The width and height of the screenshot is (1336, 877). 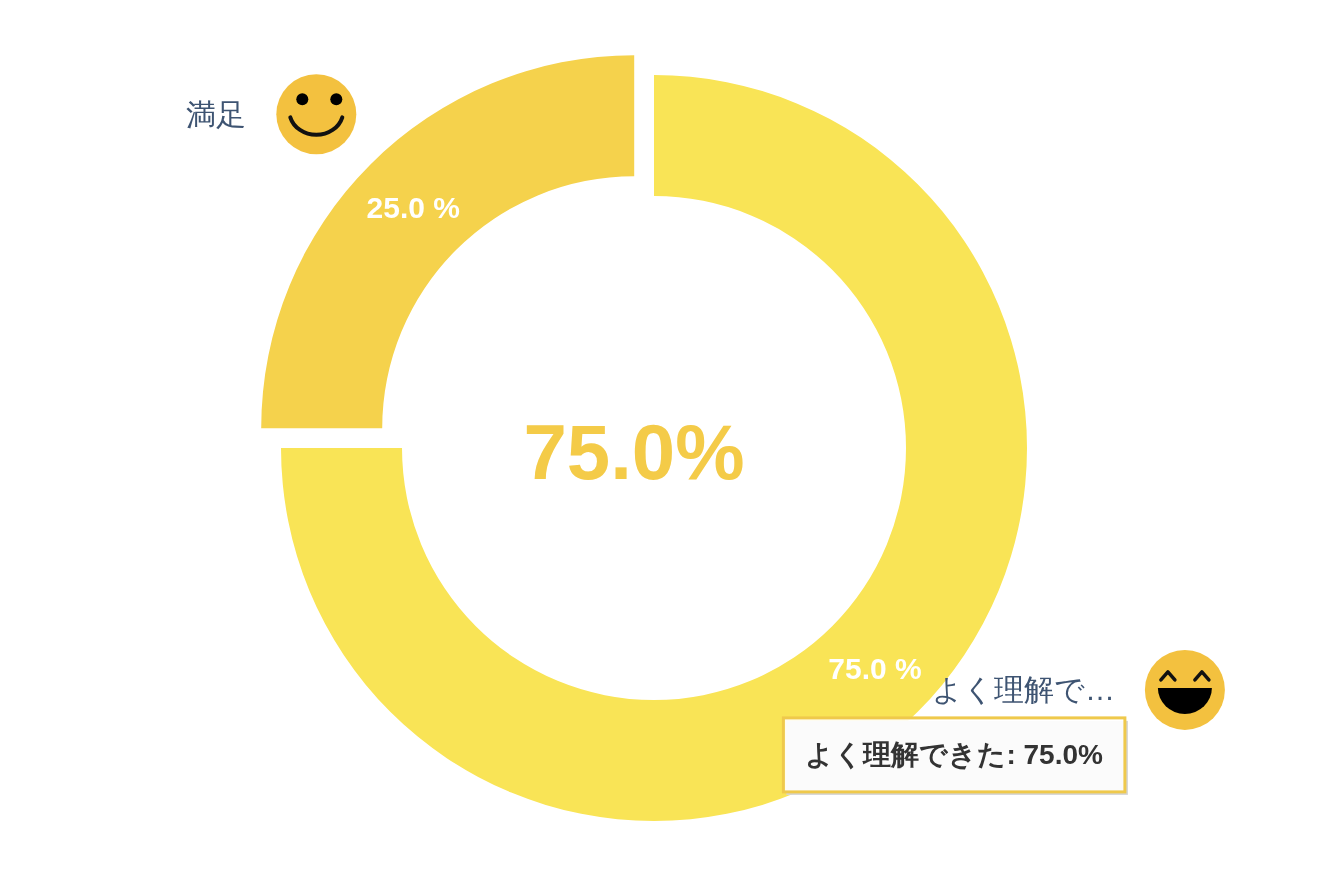 What do you see at coordinates (413, 207) in the screenshot?
I see `data-label: 25.0 %` at bounding box center [413, 207].